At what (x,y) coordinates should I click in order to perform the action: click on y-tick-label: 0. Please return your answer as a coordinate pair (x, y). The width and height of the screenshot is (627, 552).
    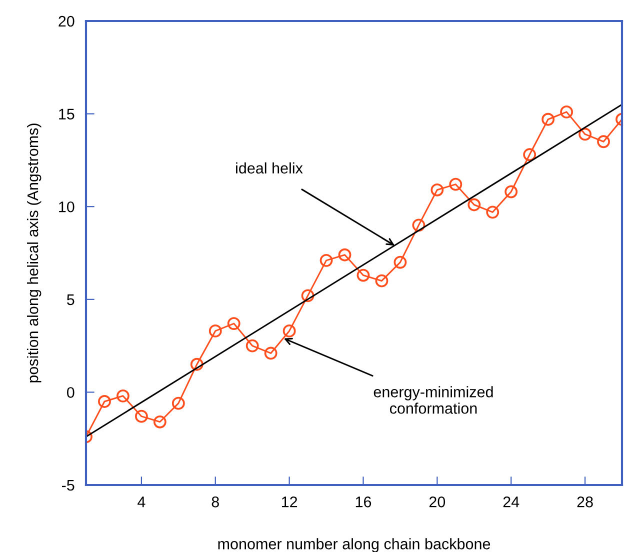
    Looking at the image, I should click on (70, 392).